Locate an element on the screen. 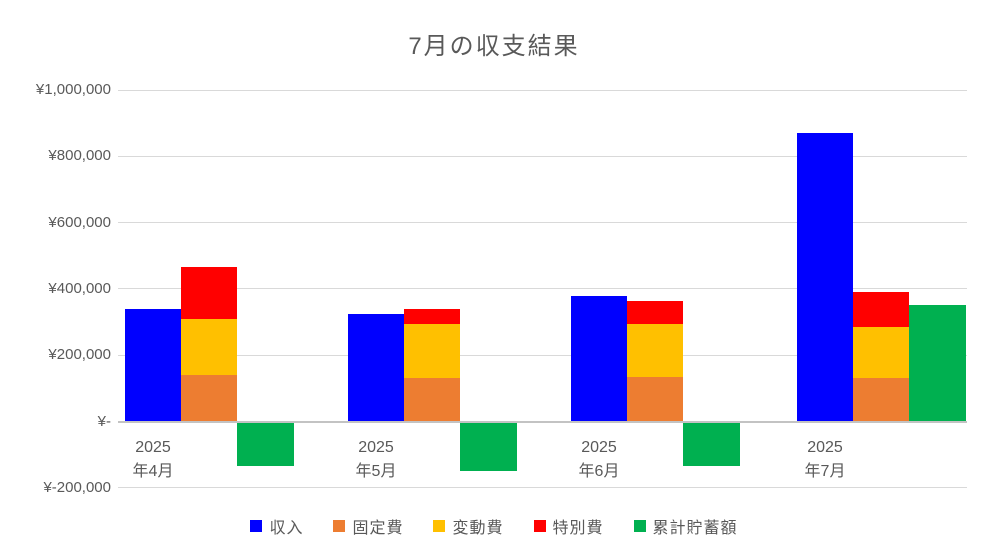  y-axis-tick-label: ¥800,000 is located at coordinates (79, 156).